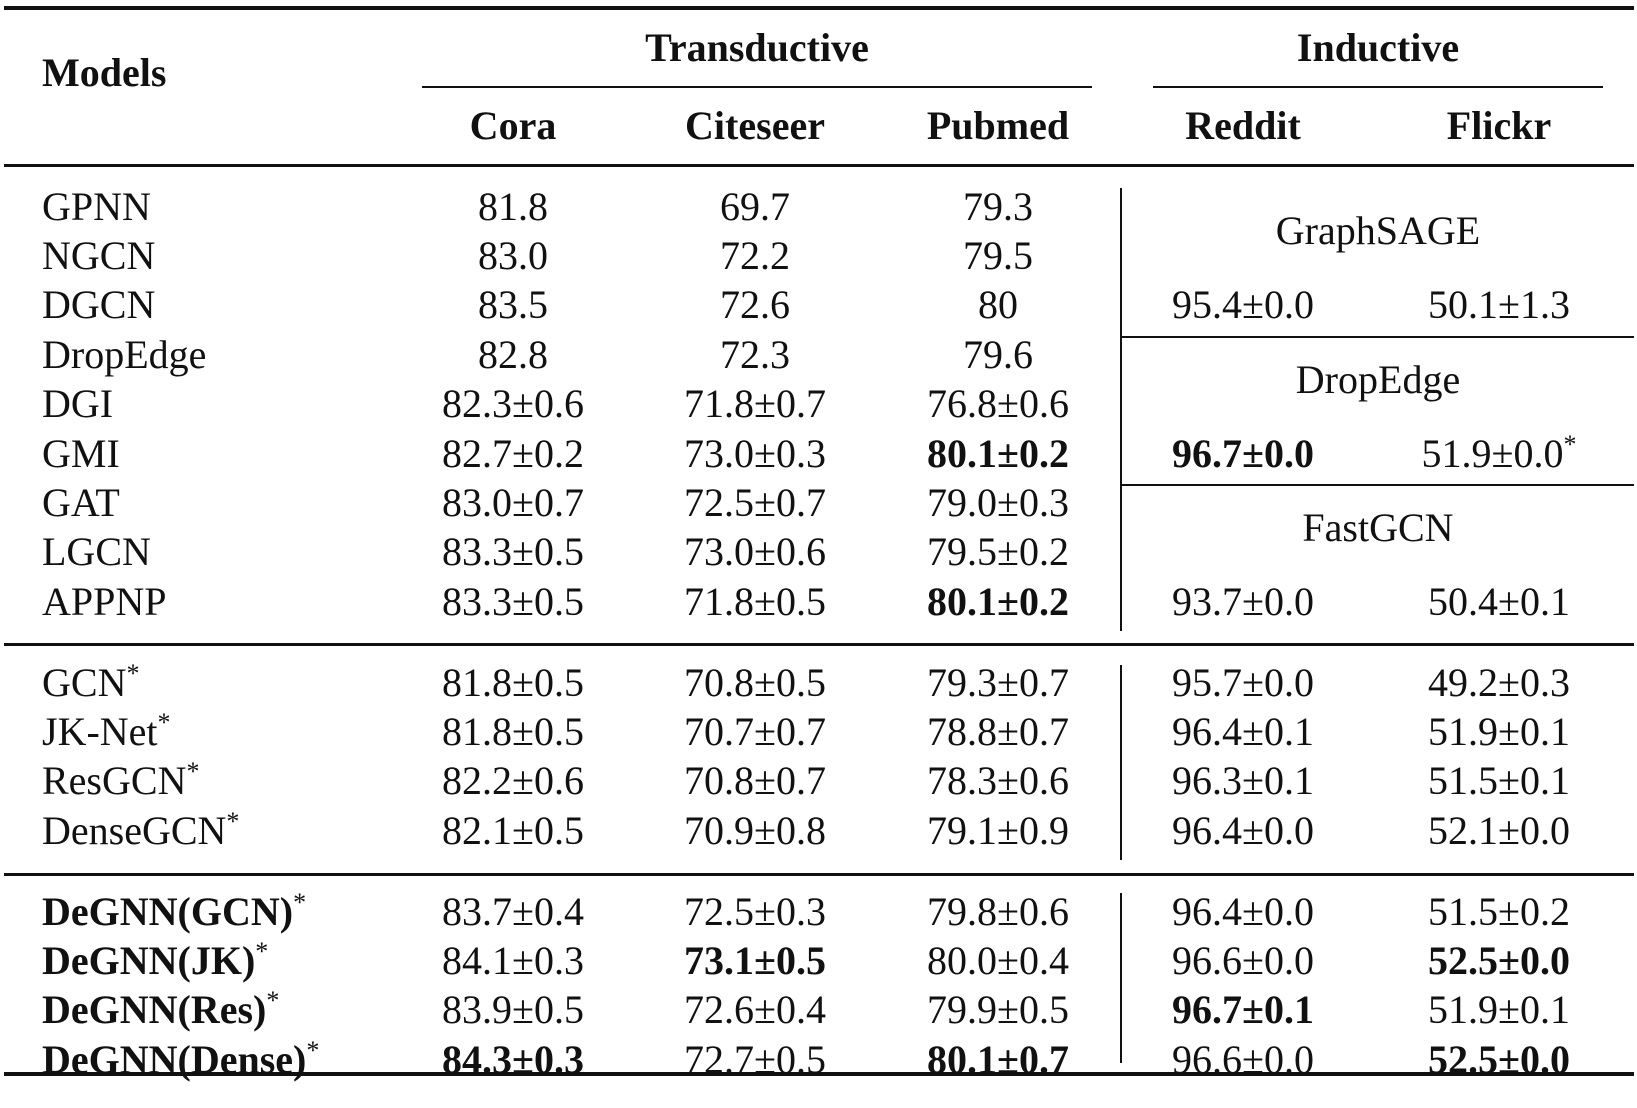  What do you see at coordinates (998, 731) in the screenshot?
I see `cell-pubmed: 78.8±0.7` at bounding box center [998, 731].